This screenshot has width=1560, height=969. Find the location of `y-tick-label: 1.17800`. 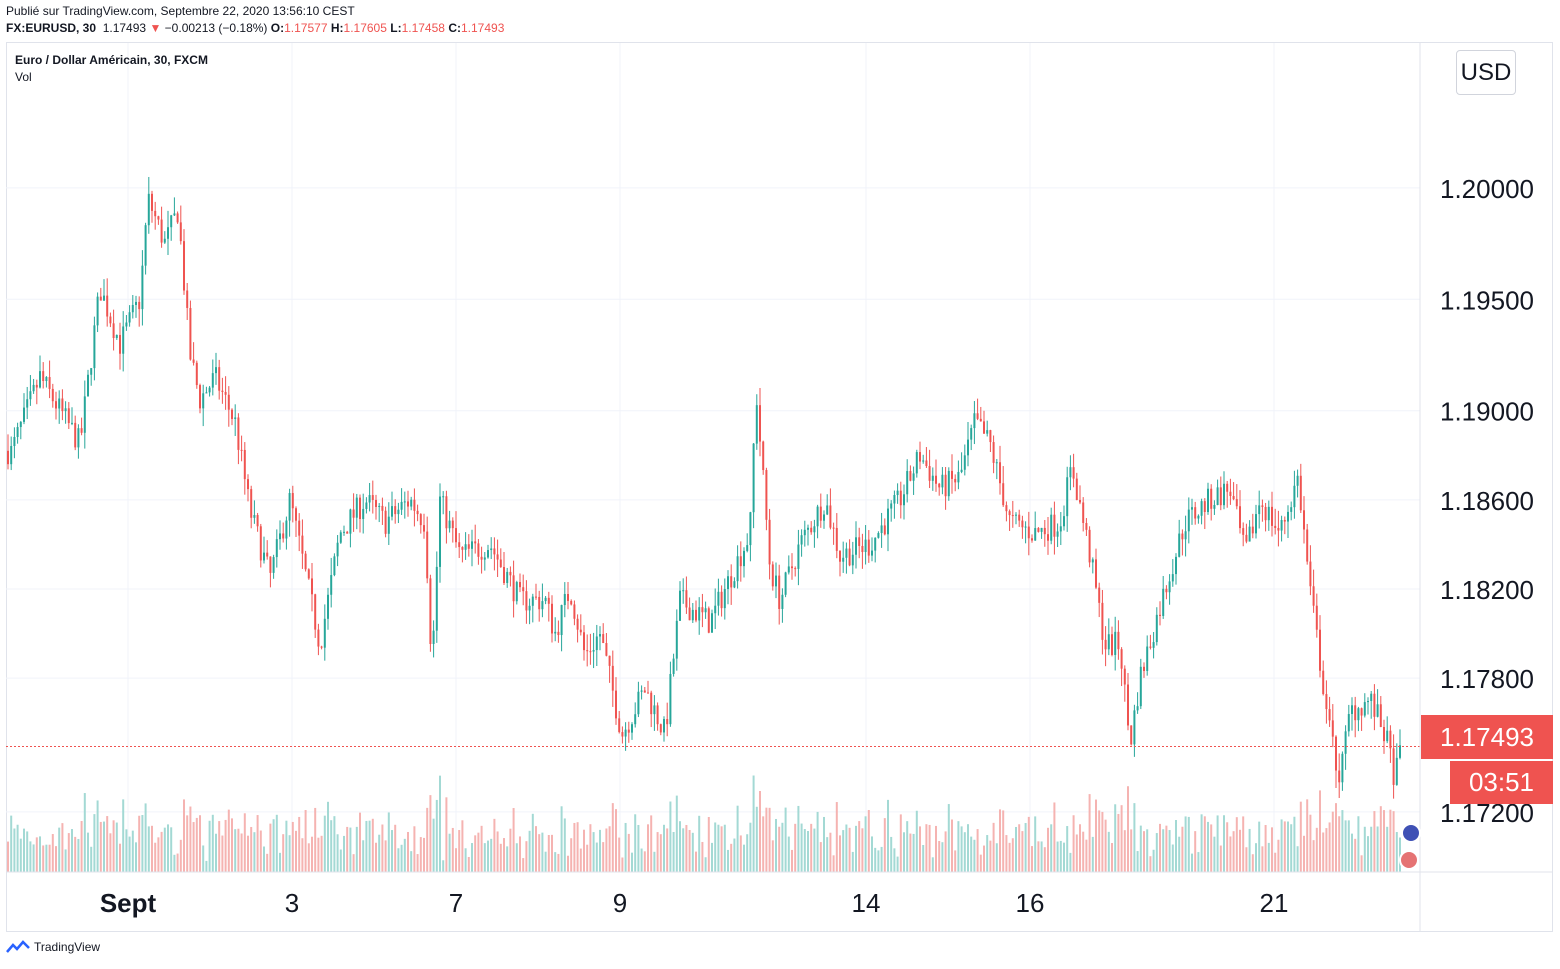

y-tick-label: 1.17800 is located at coordinates (1487, 679).